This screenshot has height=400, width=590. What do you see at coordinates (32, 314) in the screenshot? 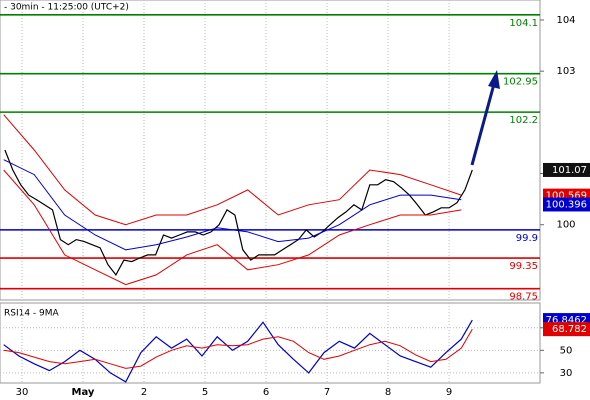
I see `rsi-title: RSI14 - 9MA` at bounding box center [32, 314].